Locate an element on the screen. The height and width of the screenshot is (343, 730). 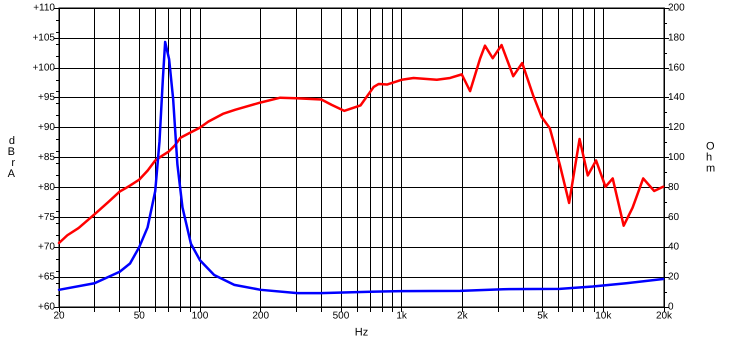
y-tick-label: +105 is located at coordinates (44, 38).